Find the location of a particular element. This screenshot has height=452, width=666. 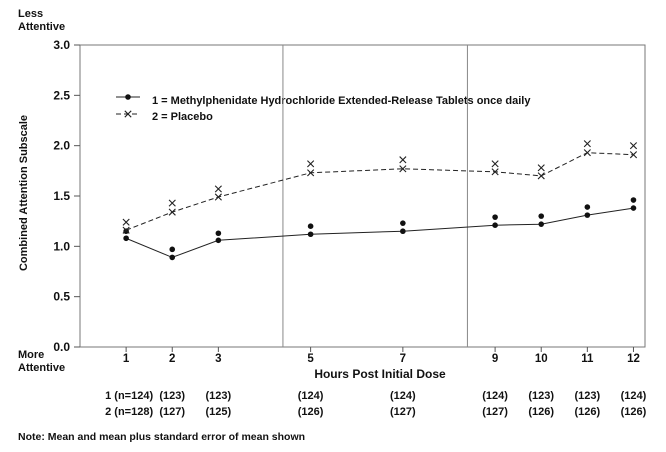

legend-series1-marker is located at coordinates (128, 97).